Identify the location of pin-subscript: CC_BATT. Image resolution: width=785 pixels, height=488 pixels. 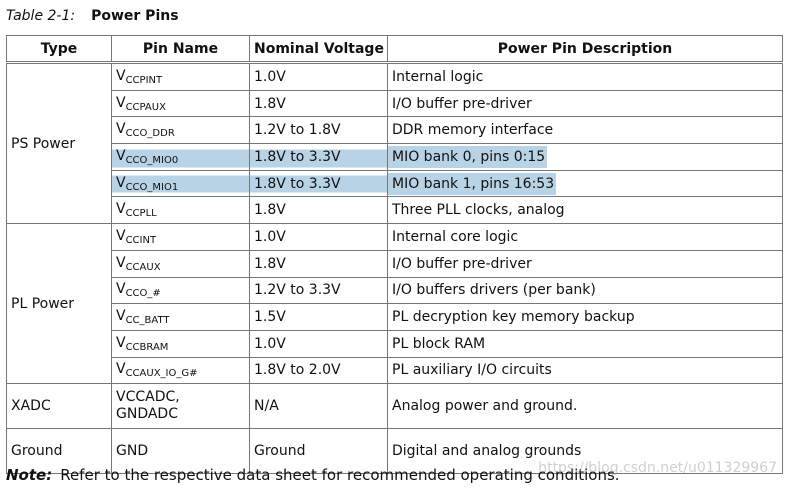
(147, 321).